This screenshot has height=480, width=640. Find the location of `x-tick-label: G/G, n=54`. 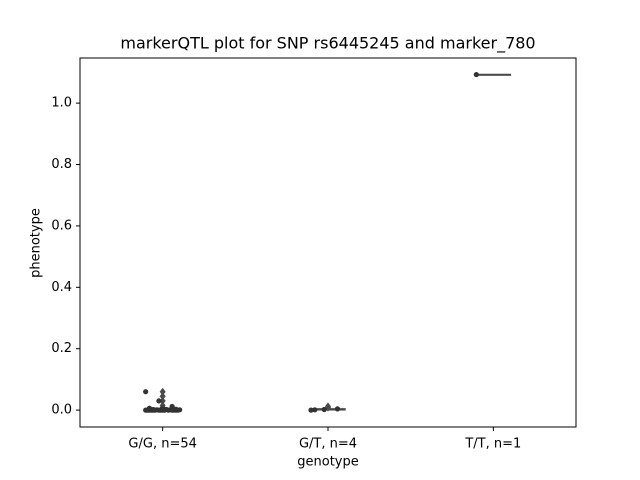

x-tick-label: G/G, n=54 is located at coordinates (162, 444).